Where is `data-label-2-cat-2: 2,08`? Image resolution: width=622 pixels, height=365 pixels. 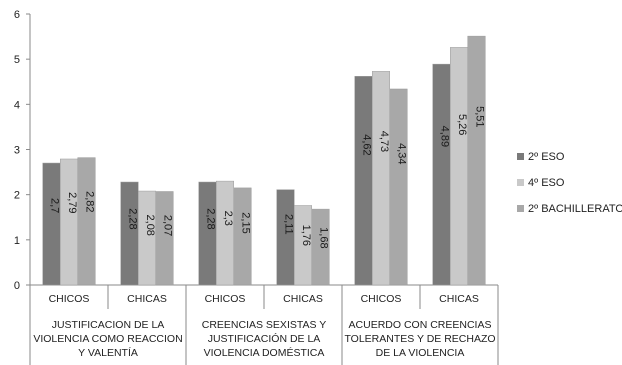 data-label-2-cat-2: 2,08 is located at coordinates (150, 225).